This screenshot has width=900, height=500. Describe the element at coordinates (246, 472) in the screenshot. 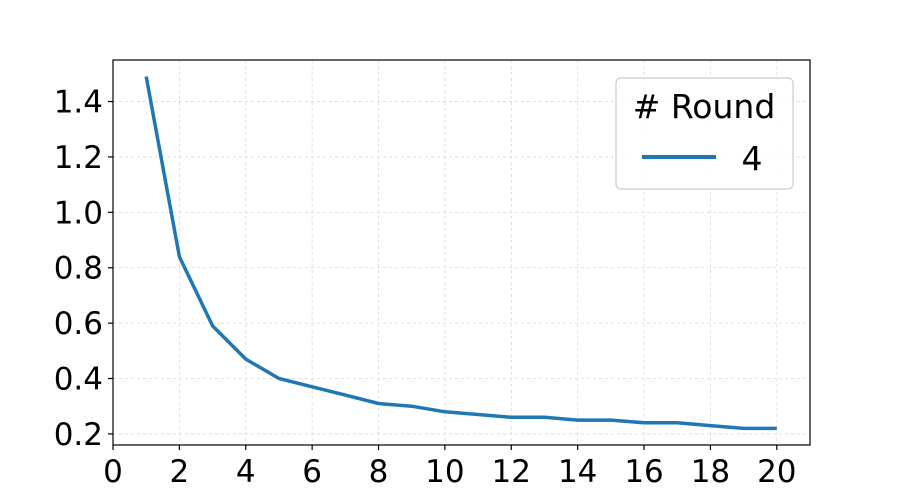

I see `x-tick-label: 4` at that location.